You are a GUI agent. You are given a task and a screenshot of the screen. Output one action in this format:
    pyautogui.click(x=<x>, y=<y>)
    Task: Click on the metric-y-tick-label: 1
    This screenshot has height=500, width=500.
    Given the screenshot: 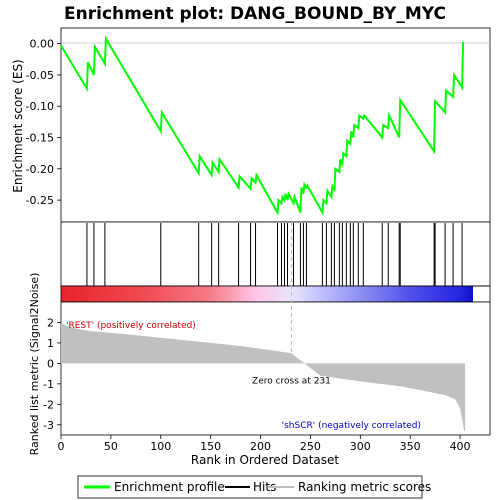 What is the action you would take?
    pyautogui.click(x=50, y=343)
    